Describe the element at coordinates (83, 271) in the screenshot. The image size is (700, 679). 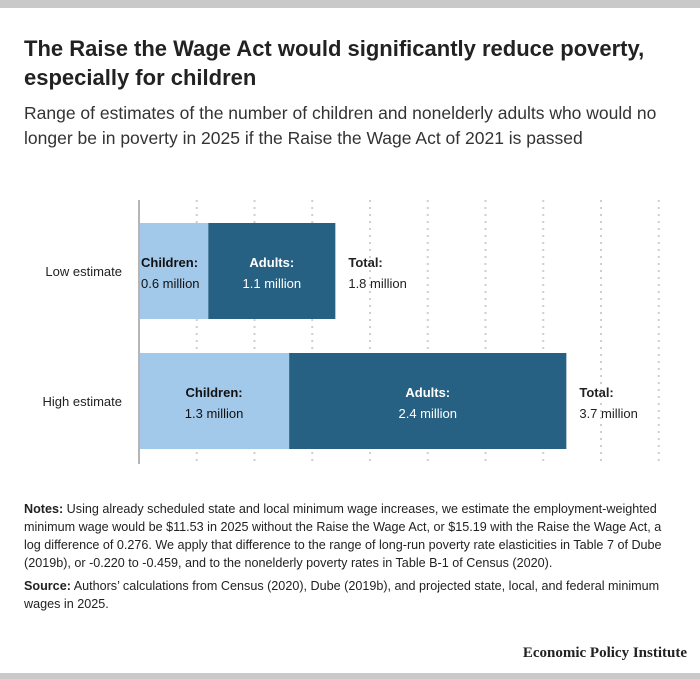
I see `category-label: Low estimate` at that location.